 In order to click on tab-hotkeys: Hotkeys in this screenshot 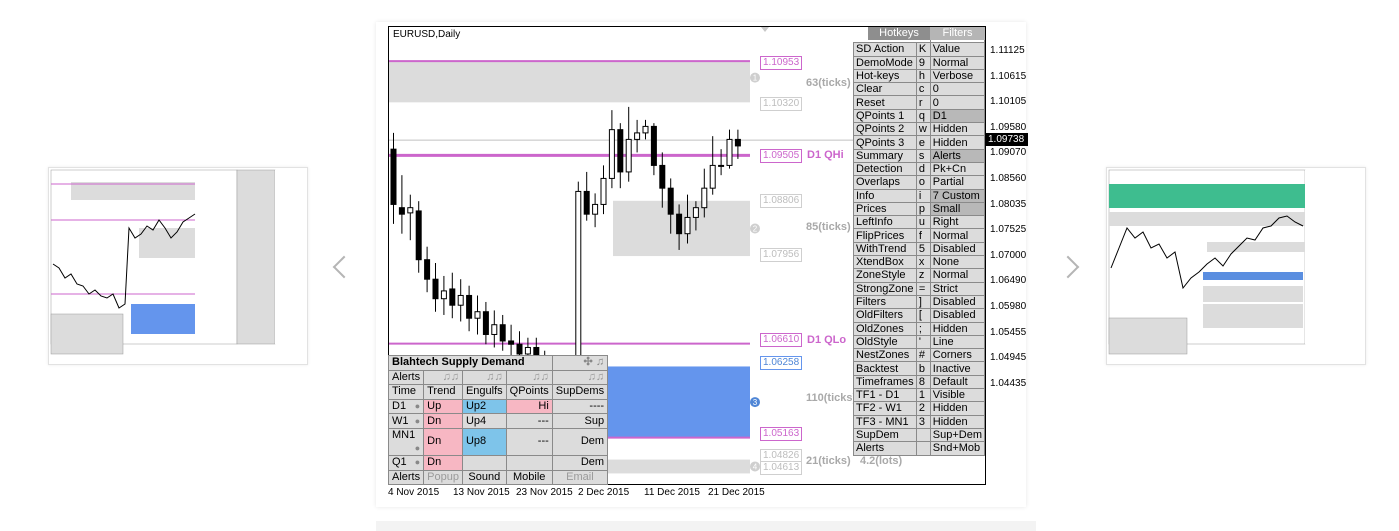, I will do `click(899, 33)`.